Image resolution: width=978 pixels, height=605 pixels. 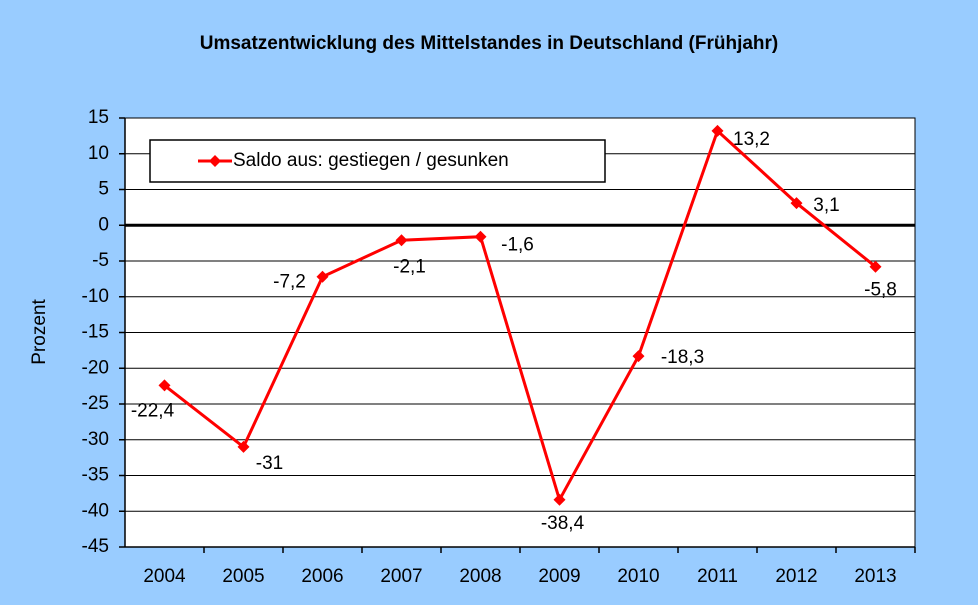 What do you see at coordinates (517, 245) in the screenshot?
I see `data-label: -1,6` at bounding box center [517, 245].